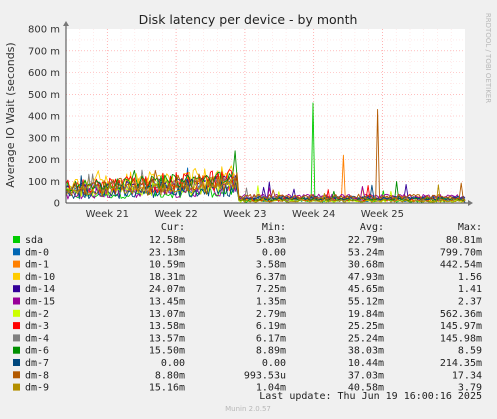  Describe the element at coordinates (271, 314) in the screenshot. I see `legend-min-dm-2: 2.79m` at that location.